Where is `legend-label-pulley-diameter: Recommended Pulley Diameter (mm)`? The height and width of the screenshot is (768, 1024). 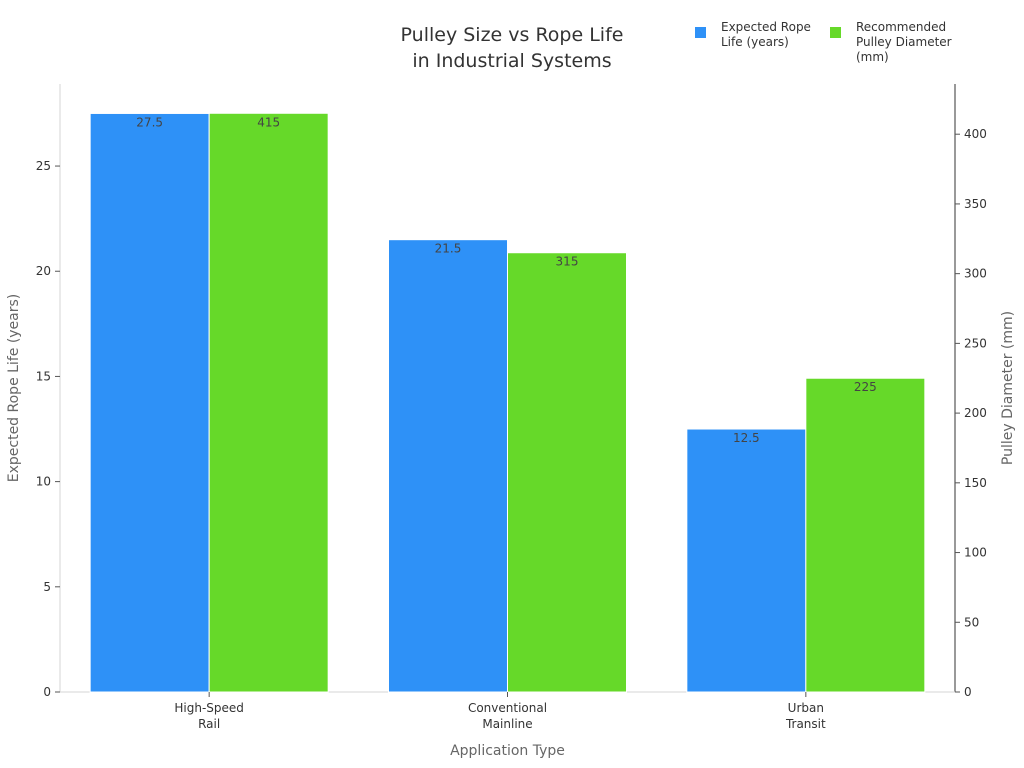 legend-label-pulley-diameter: Recommended Pulley Diameter (mm) is located at coordinates (911, 42).